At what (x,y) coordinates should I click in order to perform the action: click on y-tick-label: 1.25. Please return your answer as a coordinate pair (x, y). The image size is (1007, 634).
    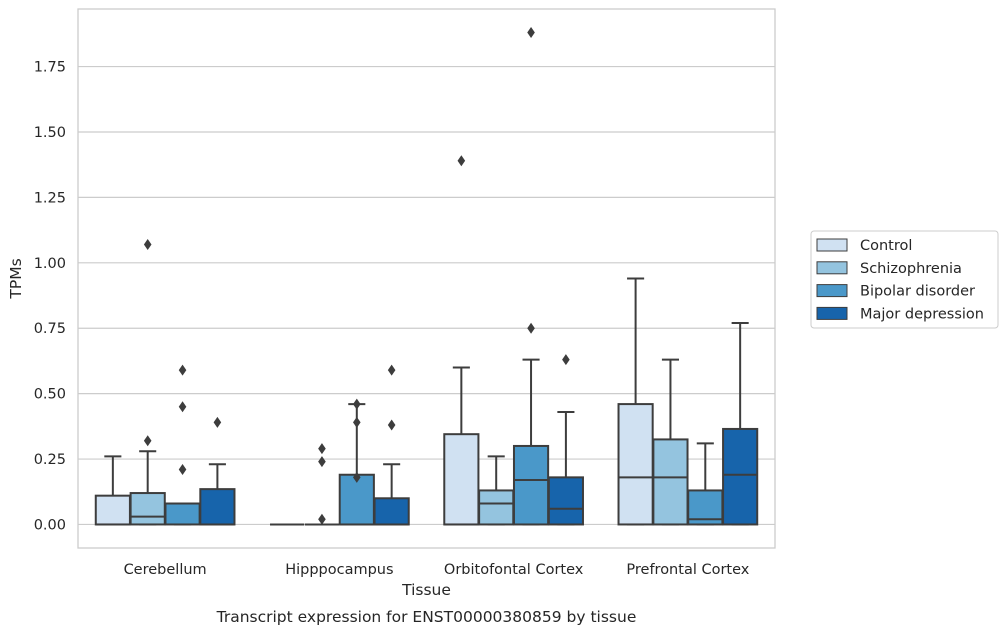
    Looking at the image, I should click on (50, 198).